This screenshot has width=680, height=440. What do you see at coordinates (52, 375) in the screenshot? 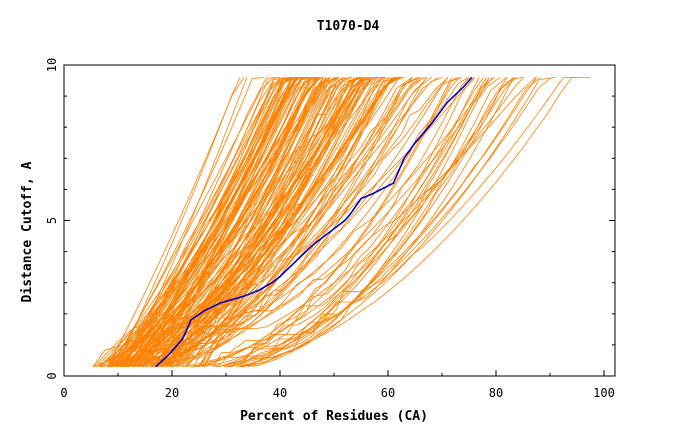
I see `y-tick-label: 0` at bounding box center [52, 375].